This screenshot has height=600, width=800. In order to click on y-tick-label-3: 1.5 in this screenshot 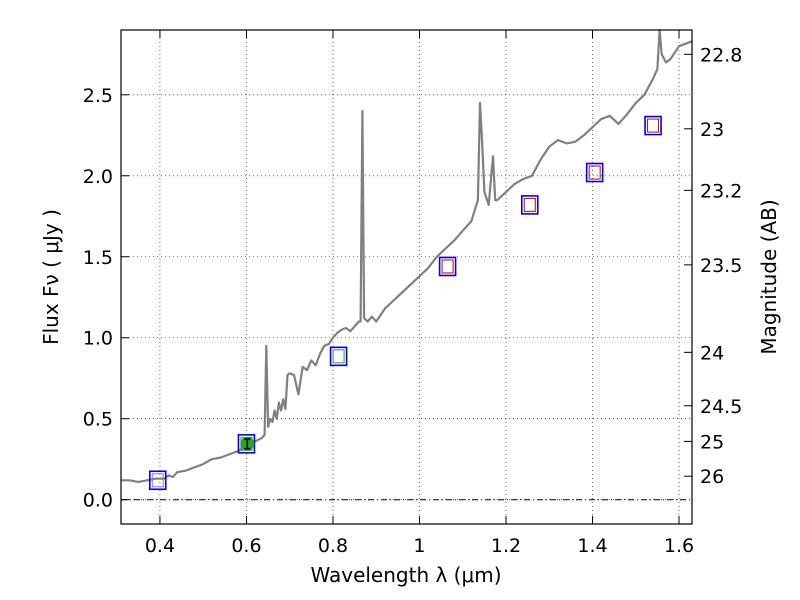, I will do `click(98, 258)`.